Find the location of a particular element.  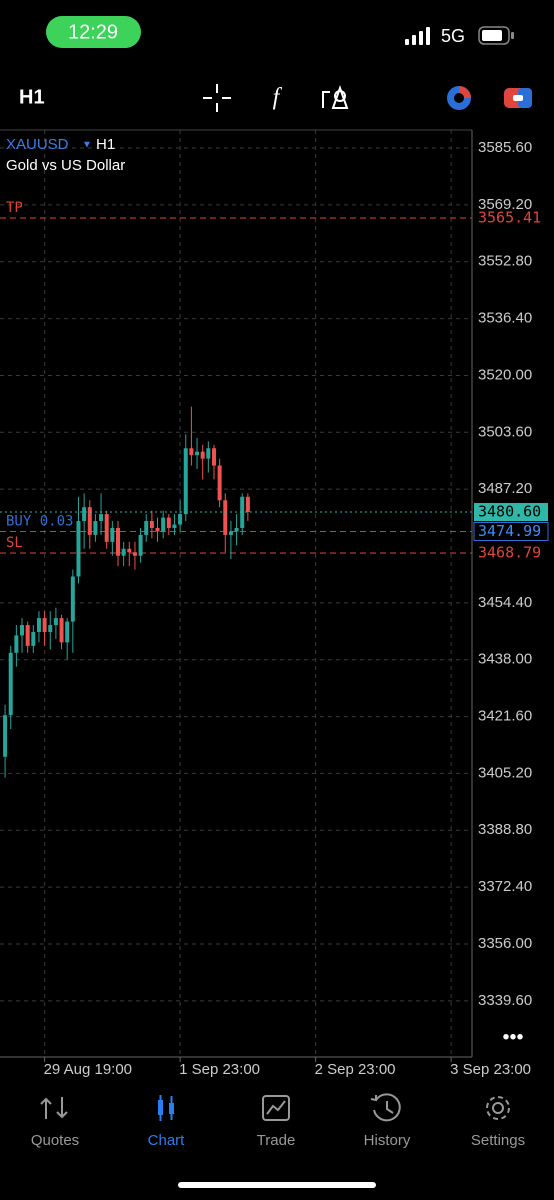

y-tick-label: 3585.60 is located at coordinates (505, 147).